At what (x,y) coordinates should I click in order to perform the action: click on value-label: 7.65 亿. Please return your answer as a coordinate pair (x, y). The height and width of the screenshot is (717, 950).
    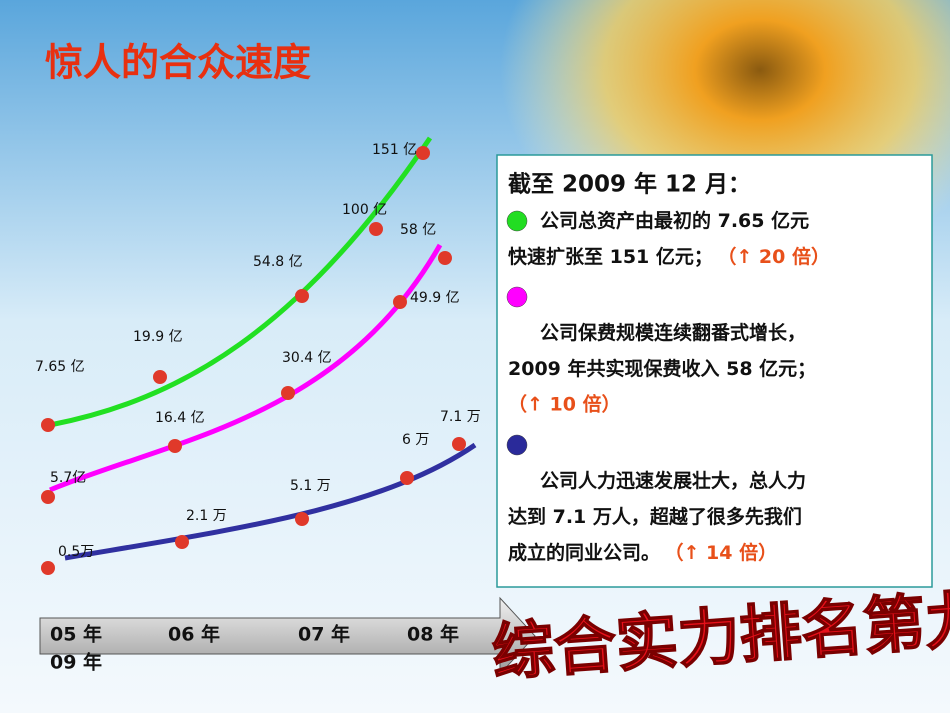
    Looking at the image, I should click on (60, 367).